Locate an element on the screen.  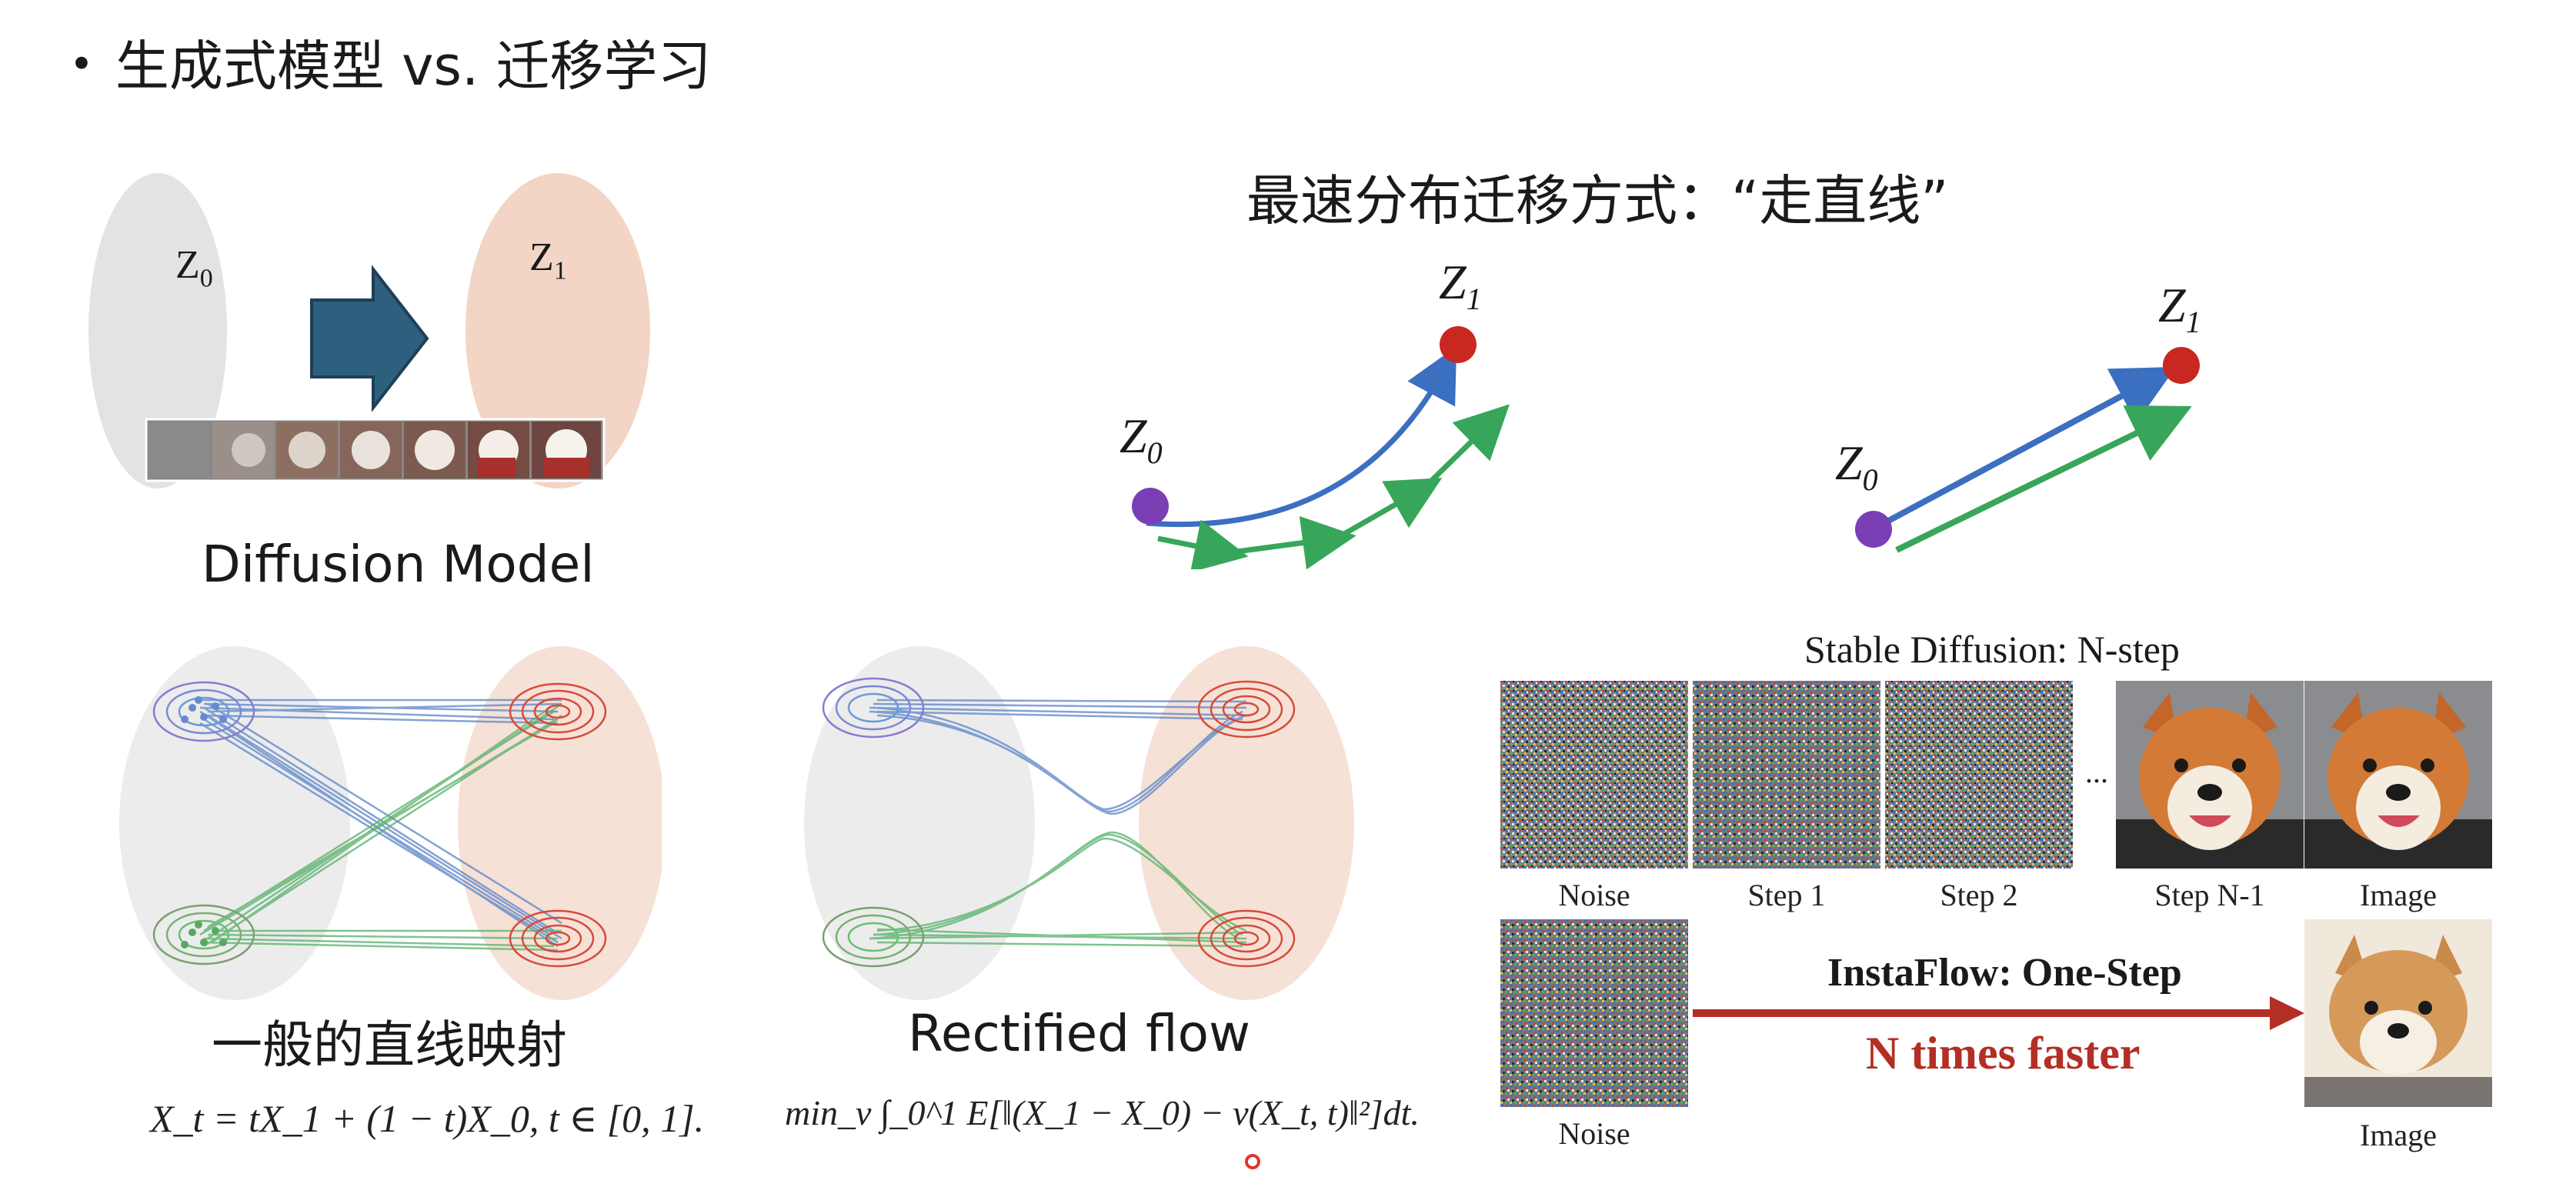
sd-label-noise: Noise is located at coordinates (1594, 895).